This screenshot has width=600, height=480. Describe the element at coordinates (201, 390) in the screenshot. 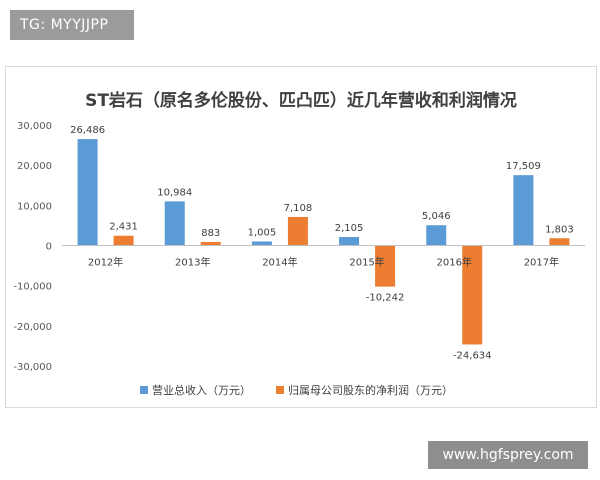

I see `legend-label: 营业总收入（万元）` at that location.